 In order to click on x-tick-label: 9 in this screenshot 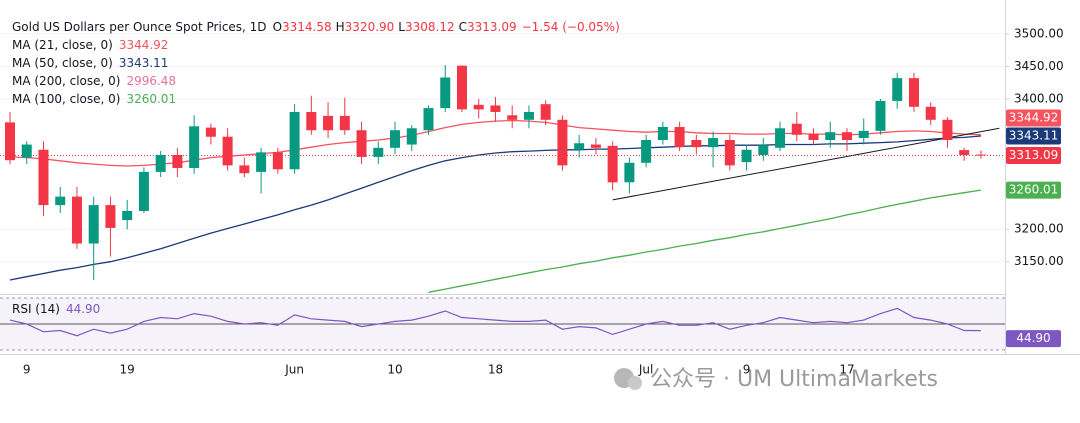, I will do `click(27, 370)`.